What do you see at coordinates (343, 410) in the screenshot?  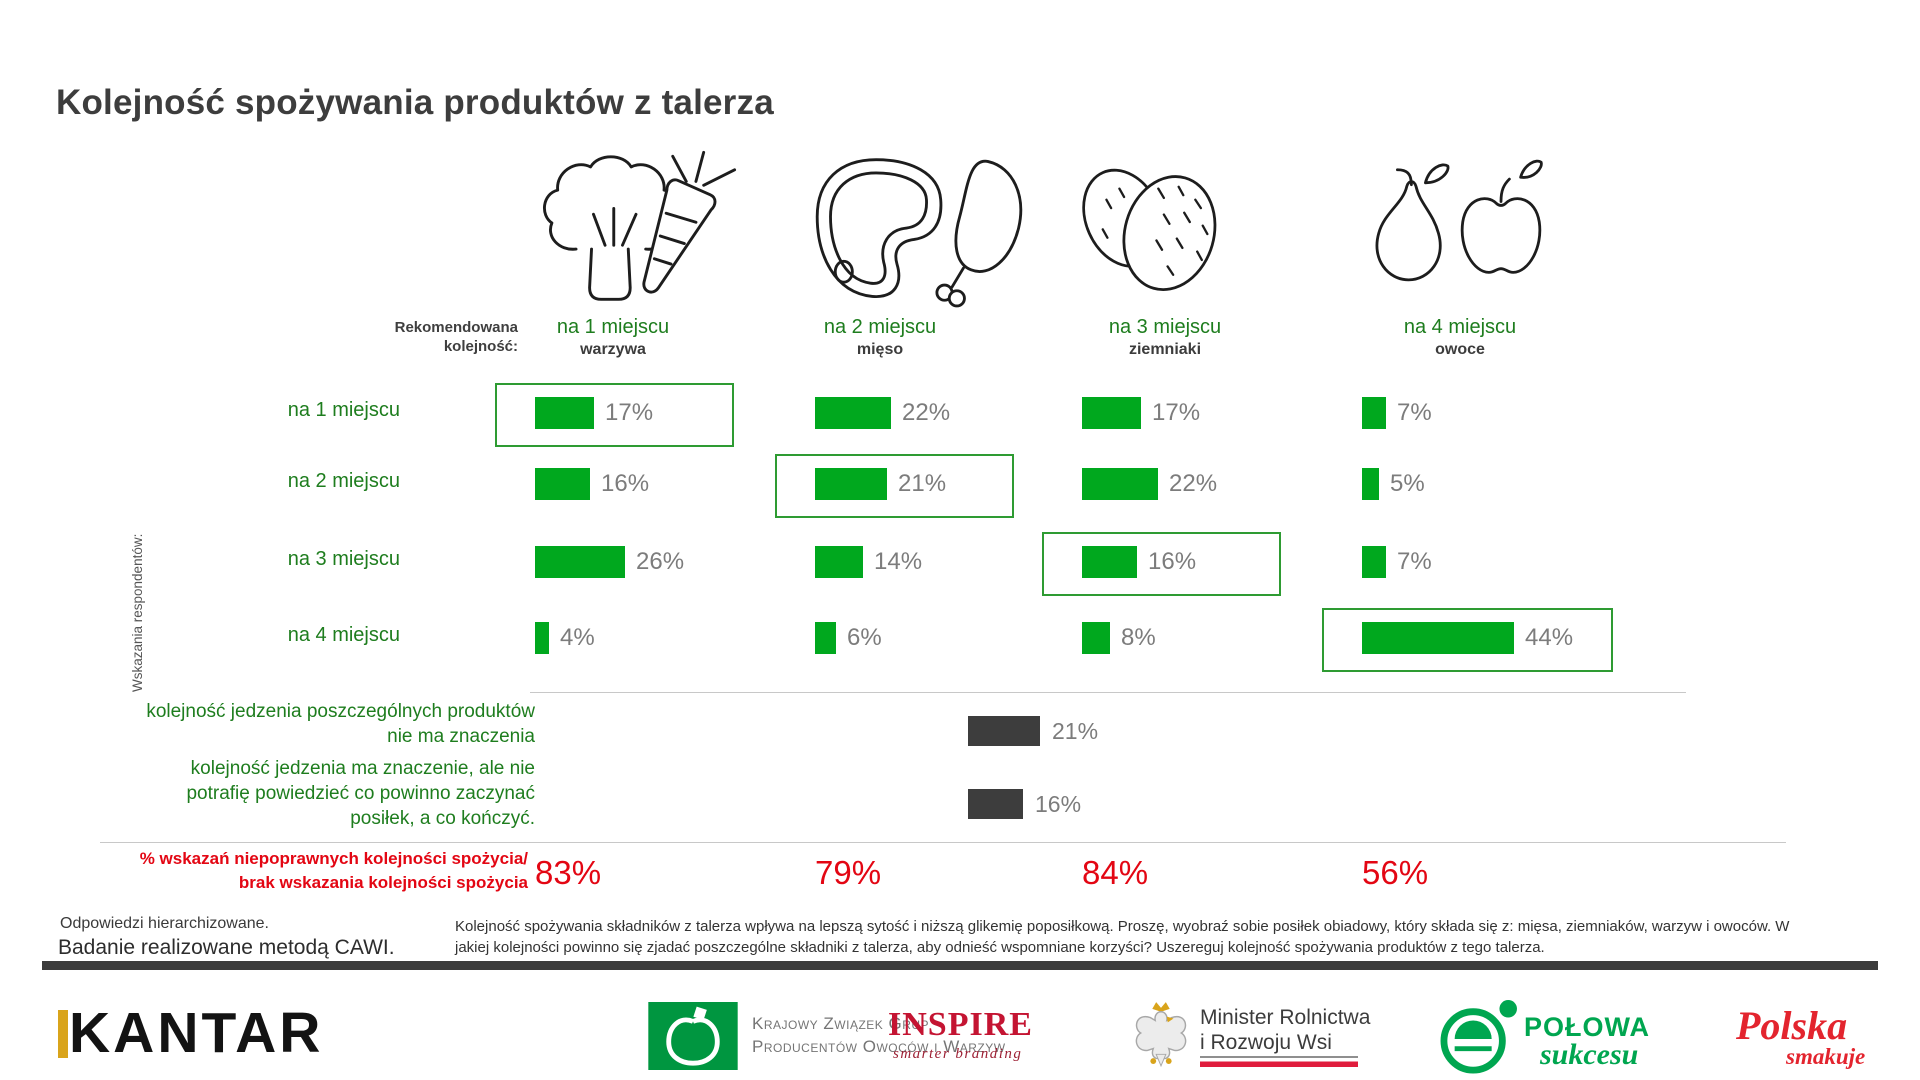 I see `row-label: na 1 miejscu` at bounding box center [343, 410].